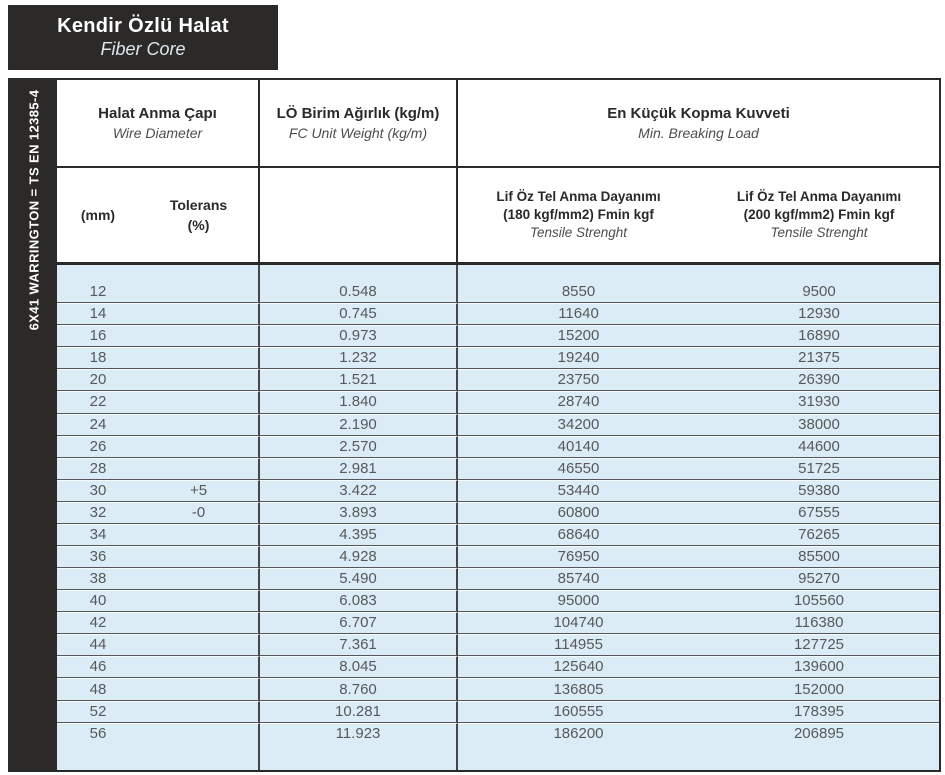  What do you see at coordinates (359, 534) in the screenshot?
I see `cell-unit_weight_kg_m: 4.395` at bounding box center [359, 534].